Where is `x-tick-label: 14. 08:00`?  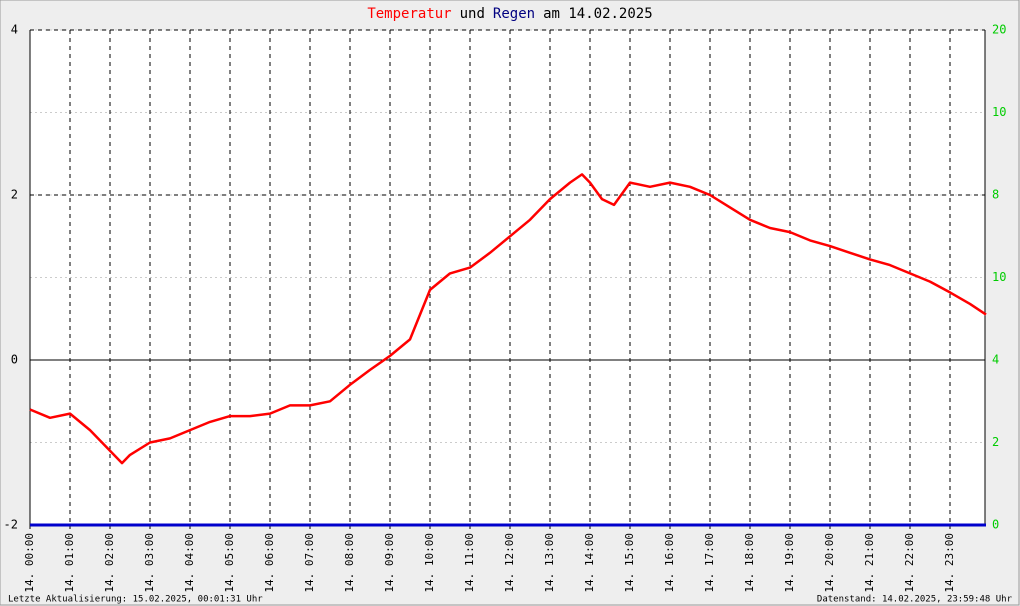
x-tick-label: 14. 08:00 is located at coordinates (349, 563).